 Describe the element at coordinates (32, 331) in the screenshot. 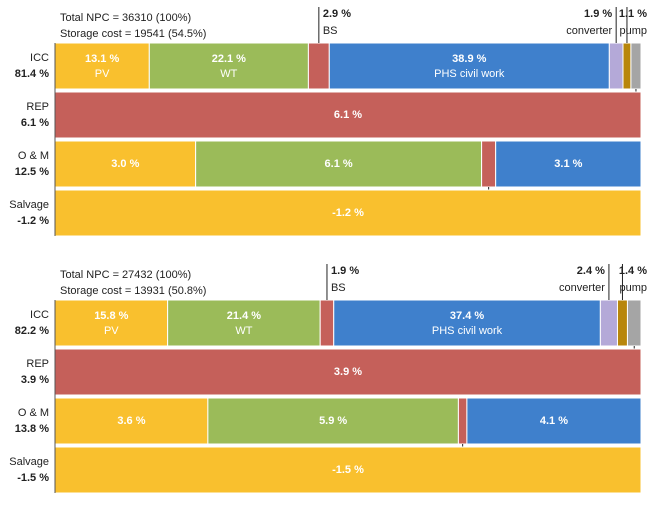

I see `row-total: 82.2 %` at that location.